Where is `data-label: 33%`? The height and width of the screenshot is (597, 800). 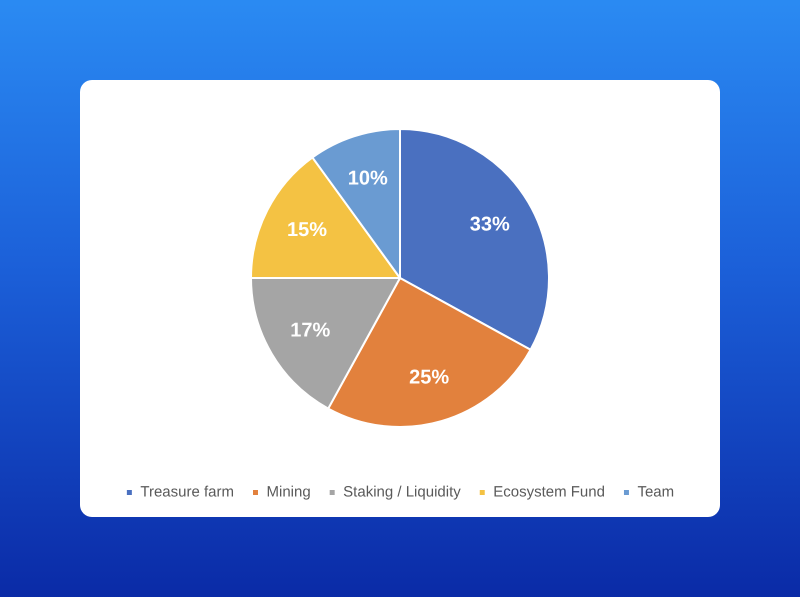
data-label: 33% is located at coordinates (490, 224).